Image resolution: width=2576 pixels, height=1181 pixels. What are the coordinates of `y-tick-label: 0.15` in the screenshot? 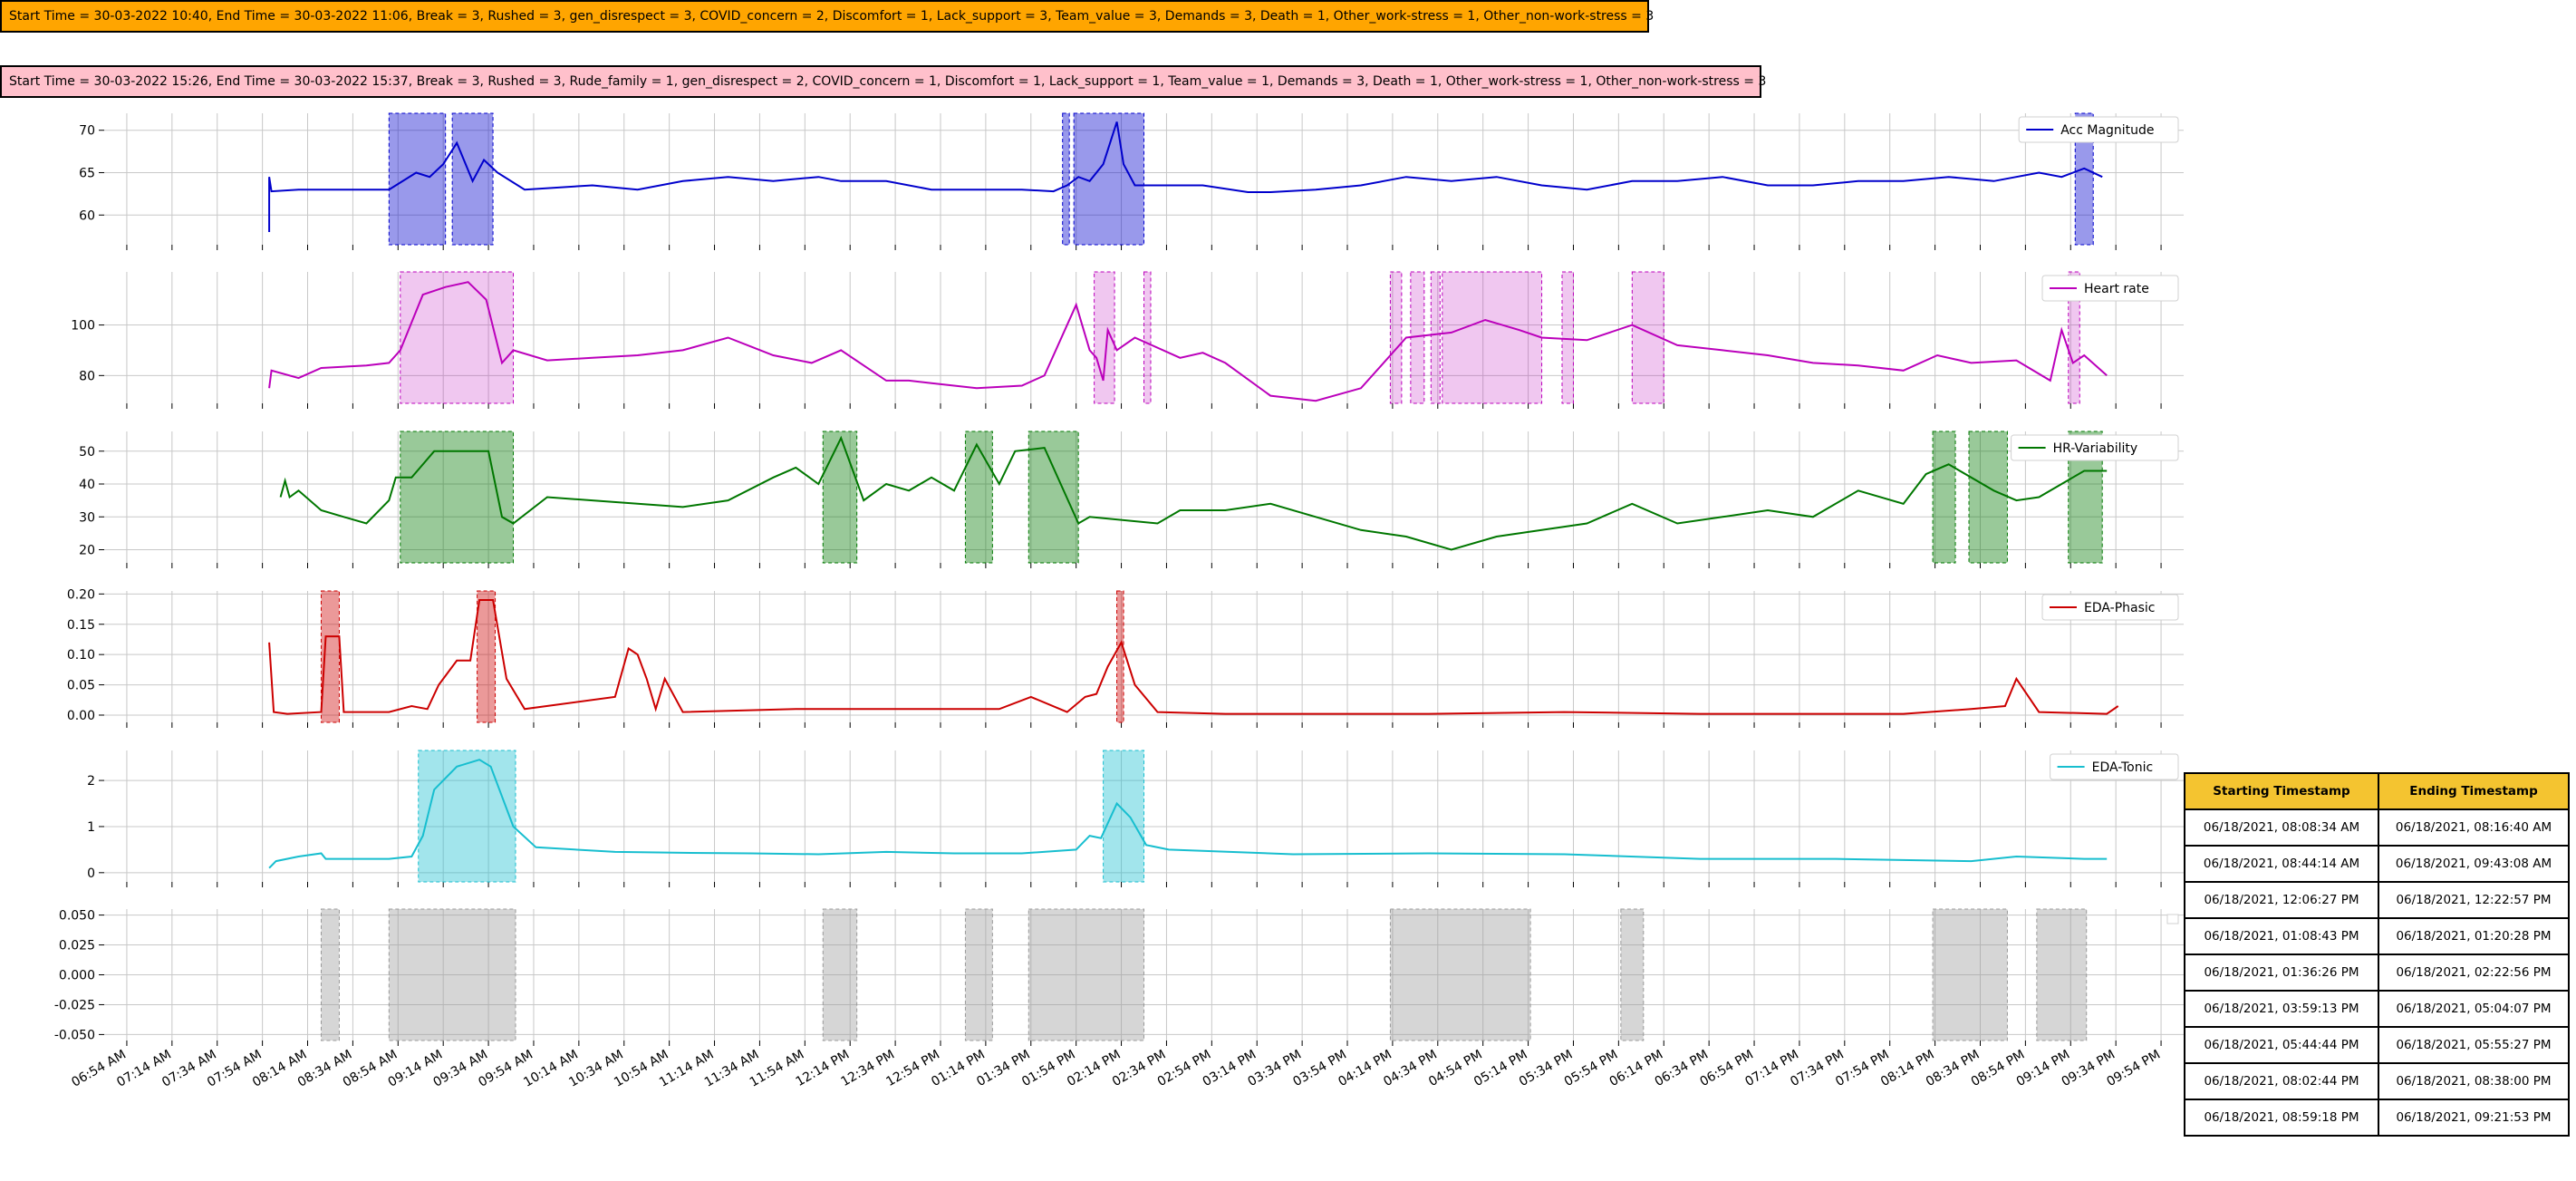 It's located at (81, 625).